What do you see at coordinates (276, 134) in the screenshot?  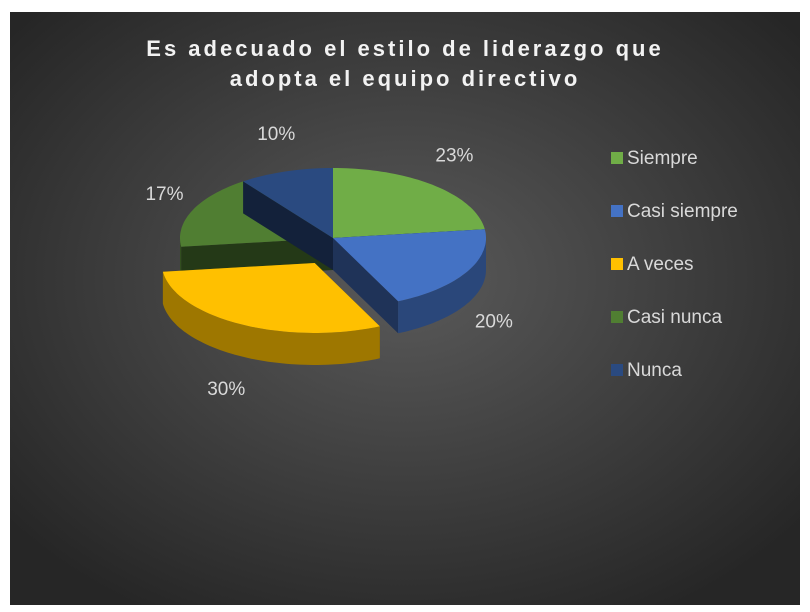 I see `data-label: 10%` at bounding box center [276, 134].